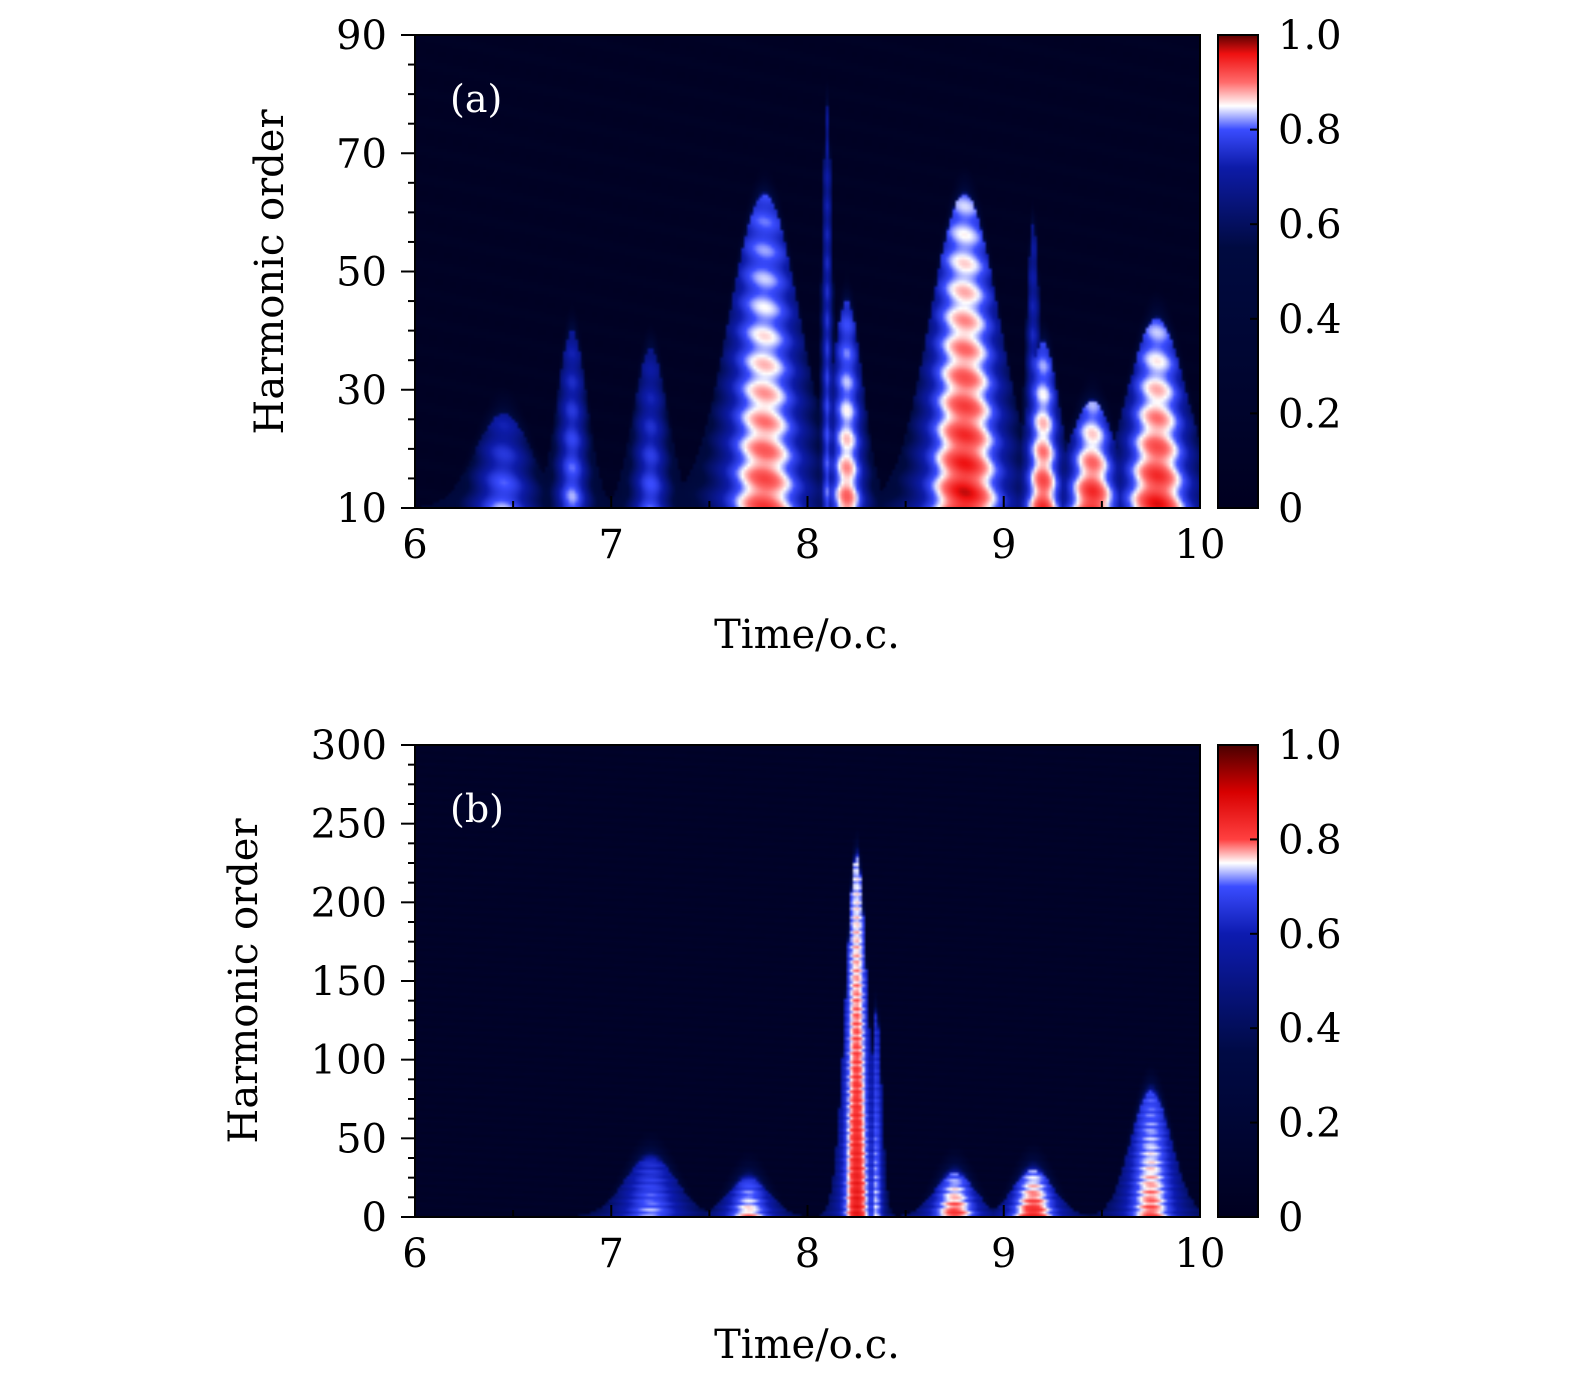  I want to click on colorbar-a, so click(1238, 271).